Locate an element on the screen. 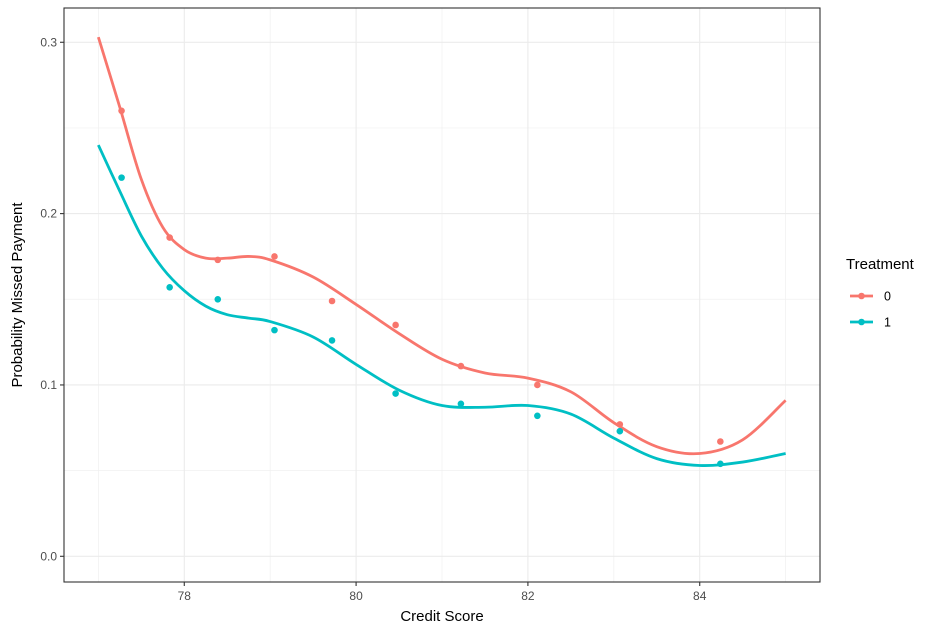 The image size is (933, 627). y-tick-label: 0.3 is located at coordinates (48, 42).